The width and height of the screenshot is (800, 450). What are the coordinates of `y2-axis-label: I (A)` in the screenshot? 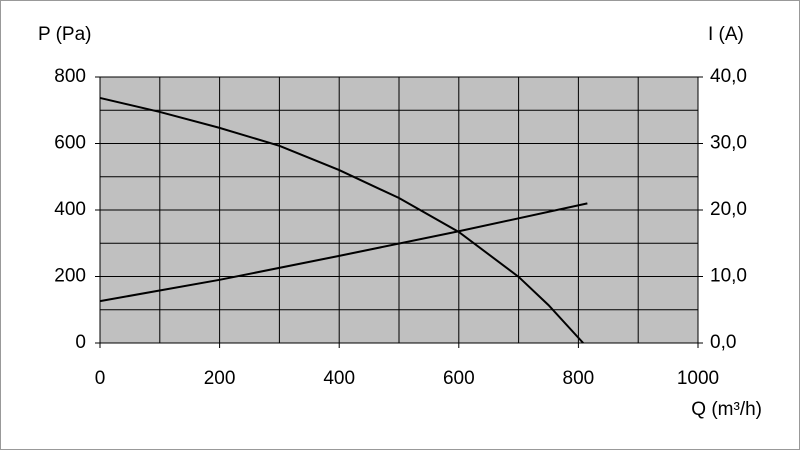 It's located at (726, 34).